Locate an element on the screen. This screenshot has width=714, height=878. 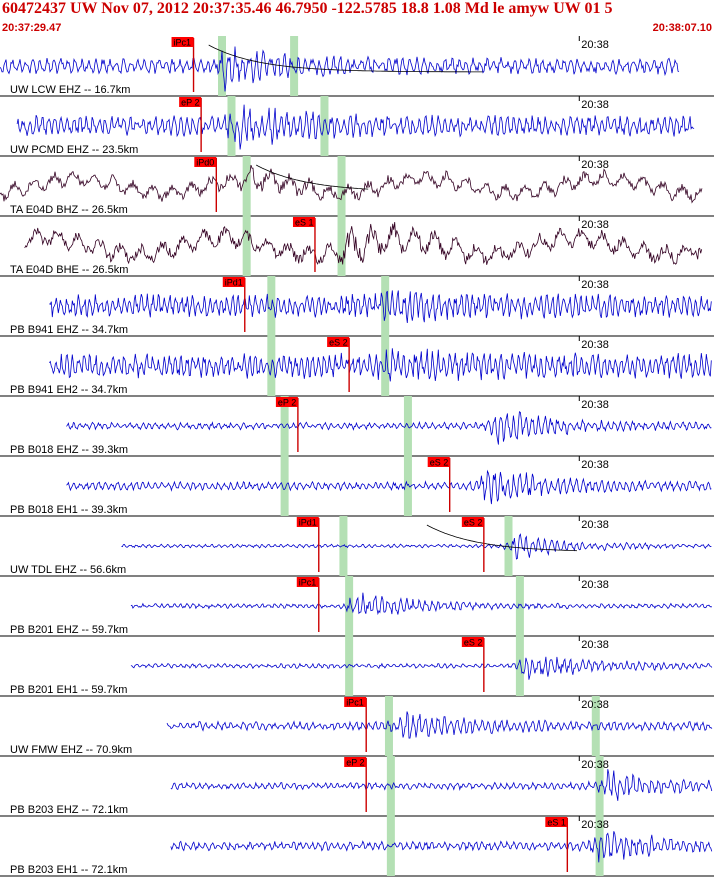
trace-row: eP 2 20:38 UW PCMD EHZ -- 23.5km is located at coordinates (357, 126).